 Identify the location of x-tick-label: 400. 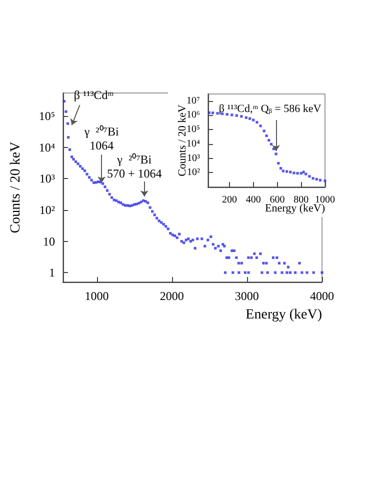
(253, 200).